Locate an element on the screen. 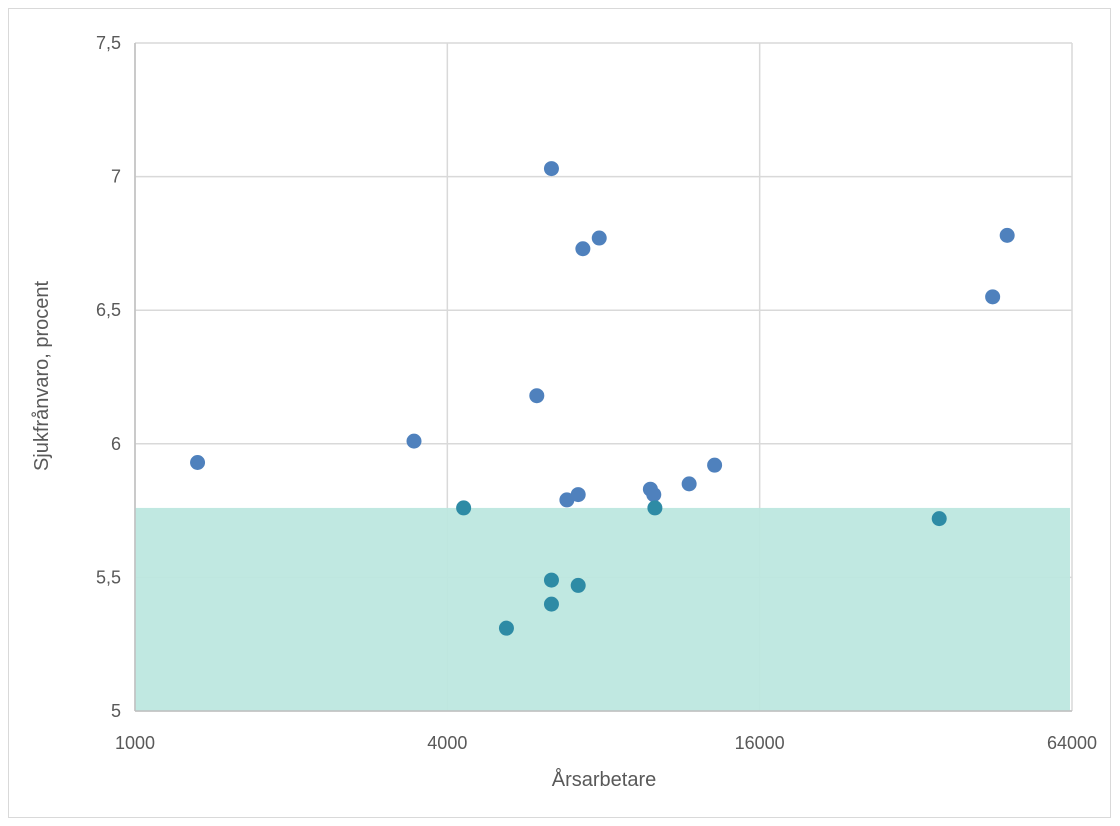 The image size is (1120, 826). x-tick-label: 4000 is located at coordinates (447, 743).